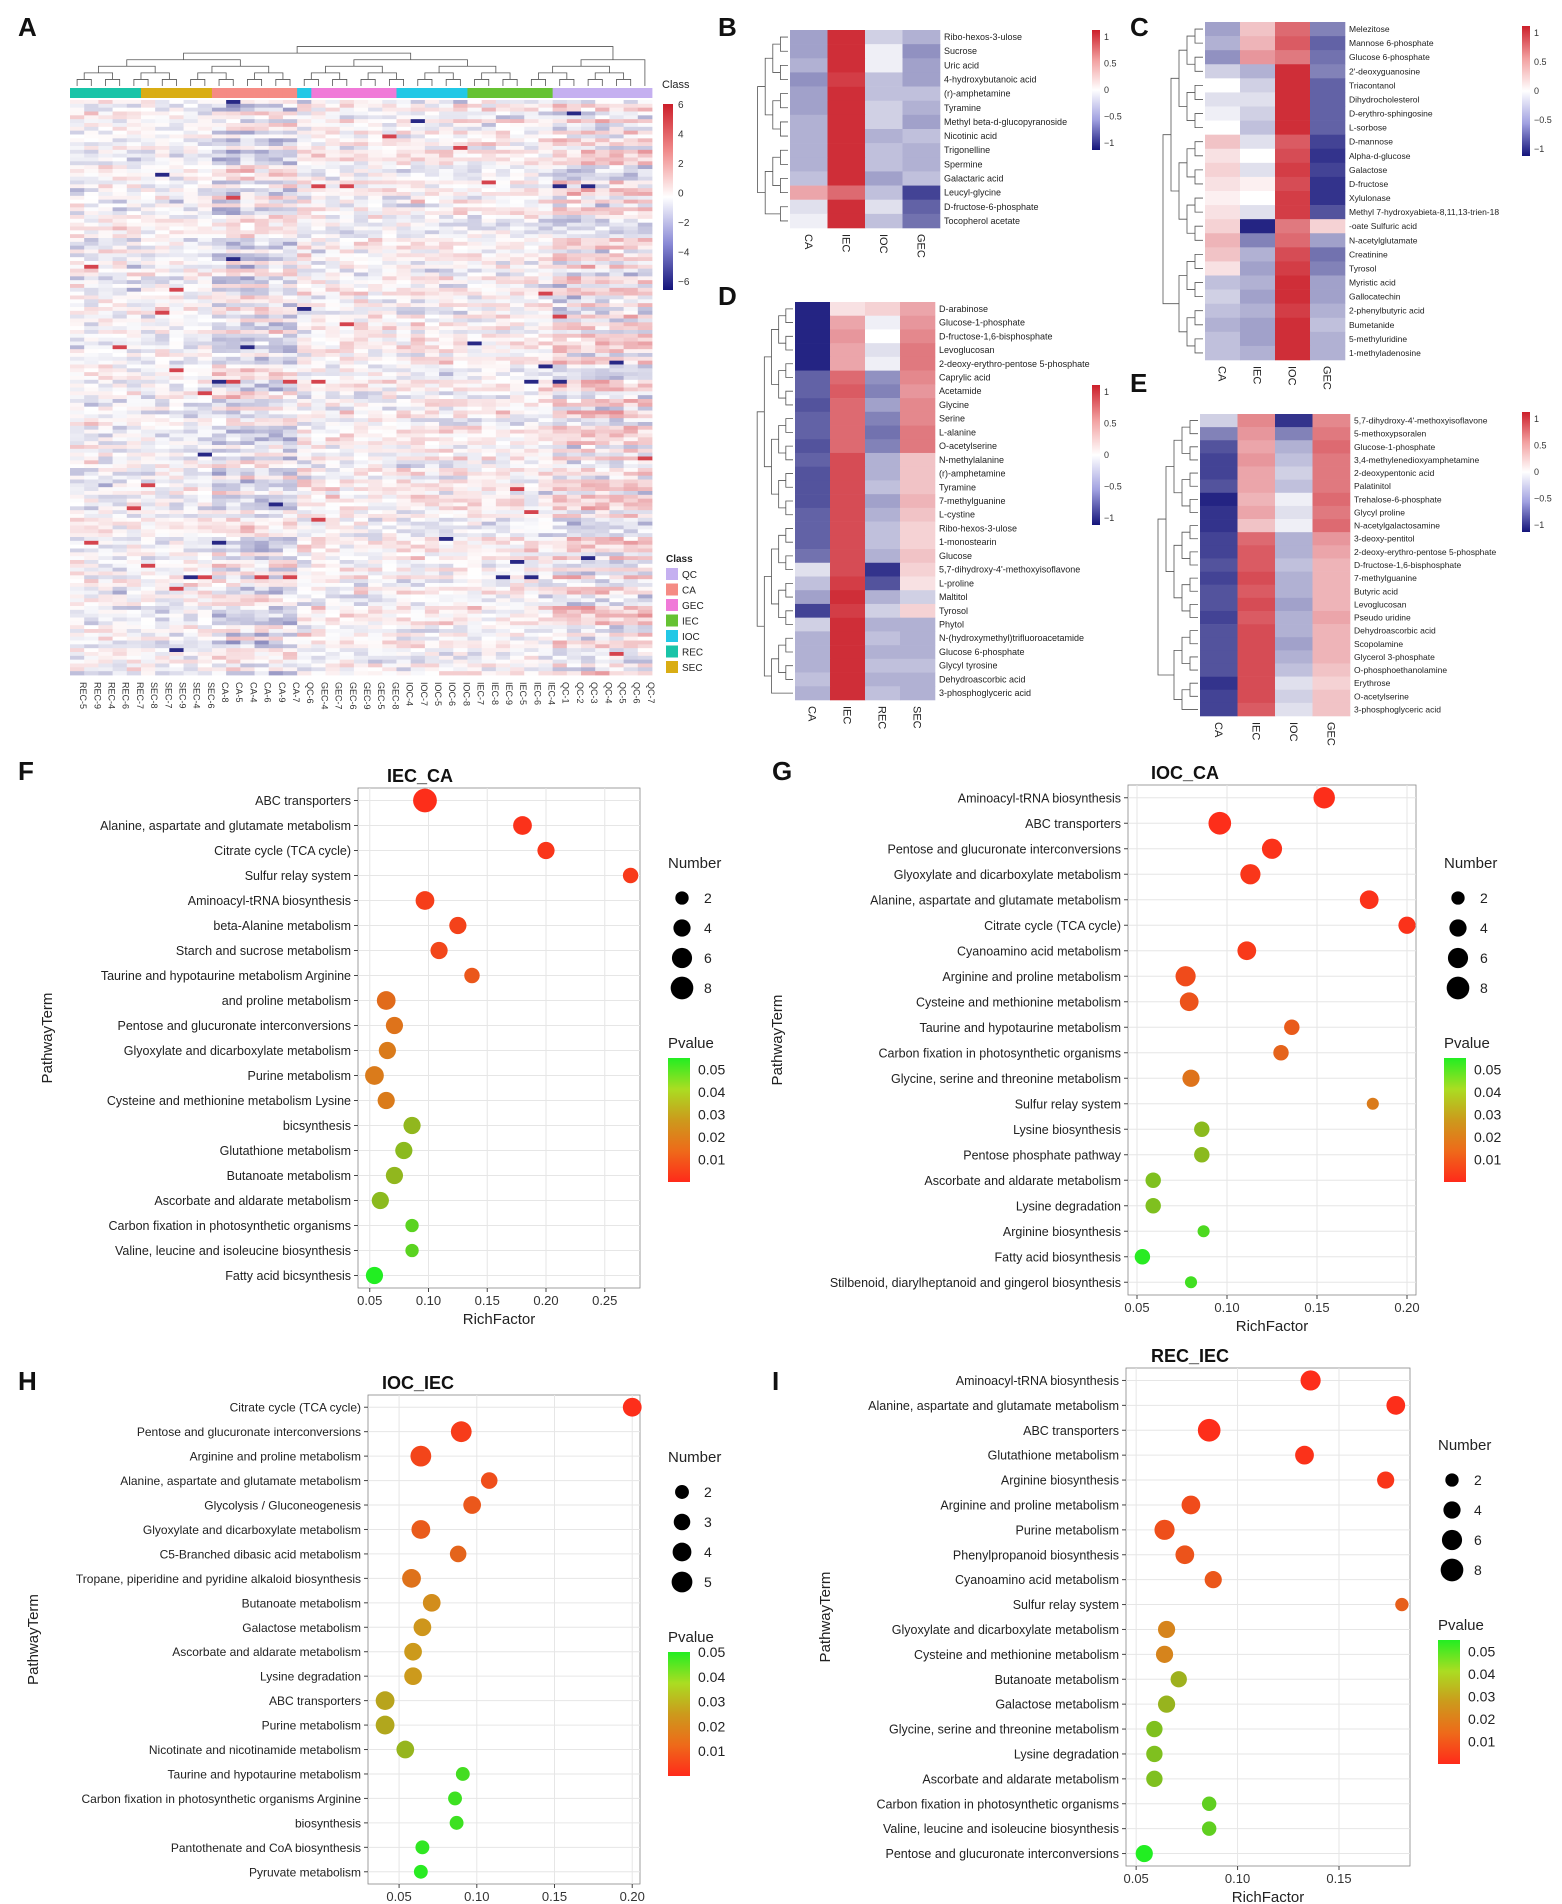  I want to click on panel-letter-e: E, so click(1138, 383).